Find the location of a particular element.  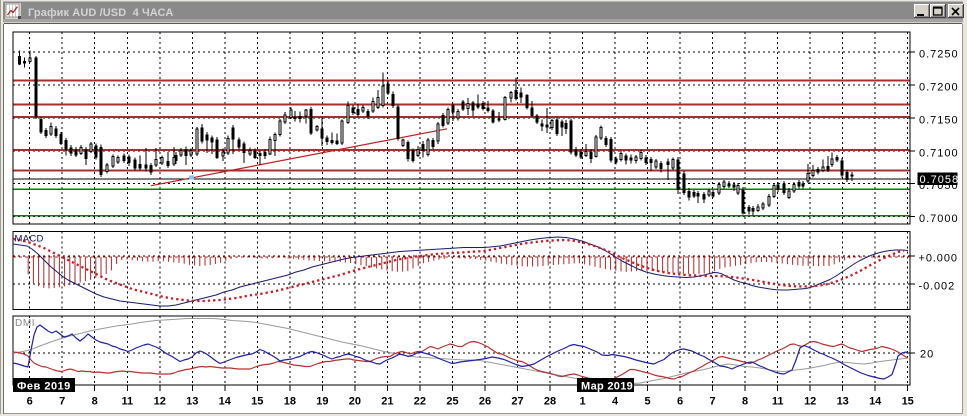

svg-text: +0.000 is located at coordinates (938, 259).